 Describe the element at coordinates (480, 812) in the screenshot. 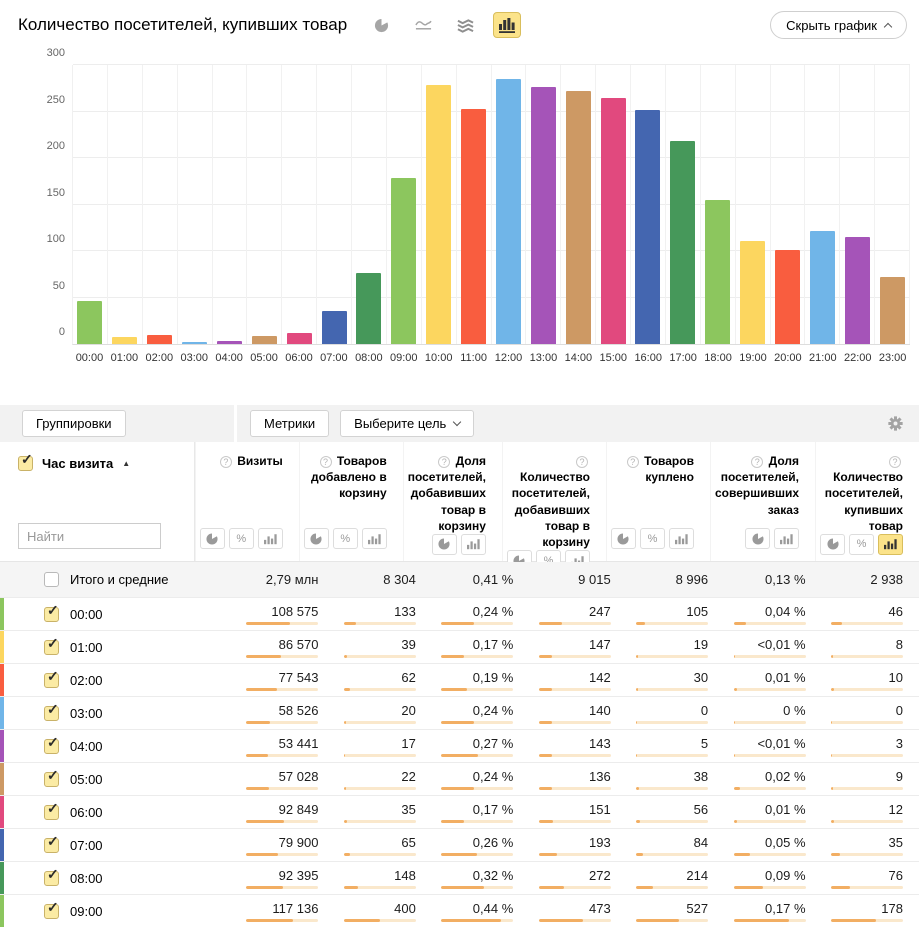

I see `metric-cell: 0,17 %` at that location.